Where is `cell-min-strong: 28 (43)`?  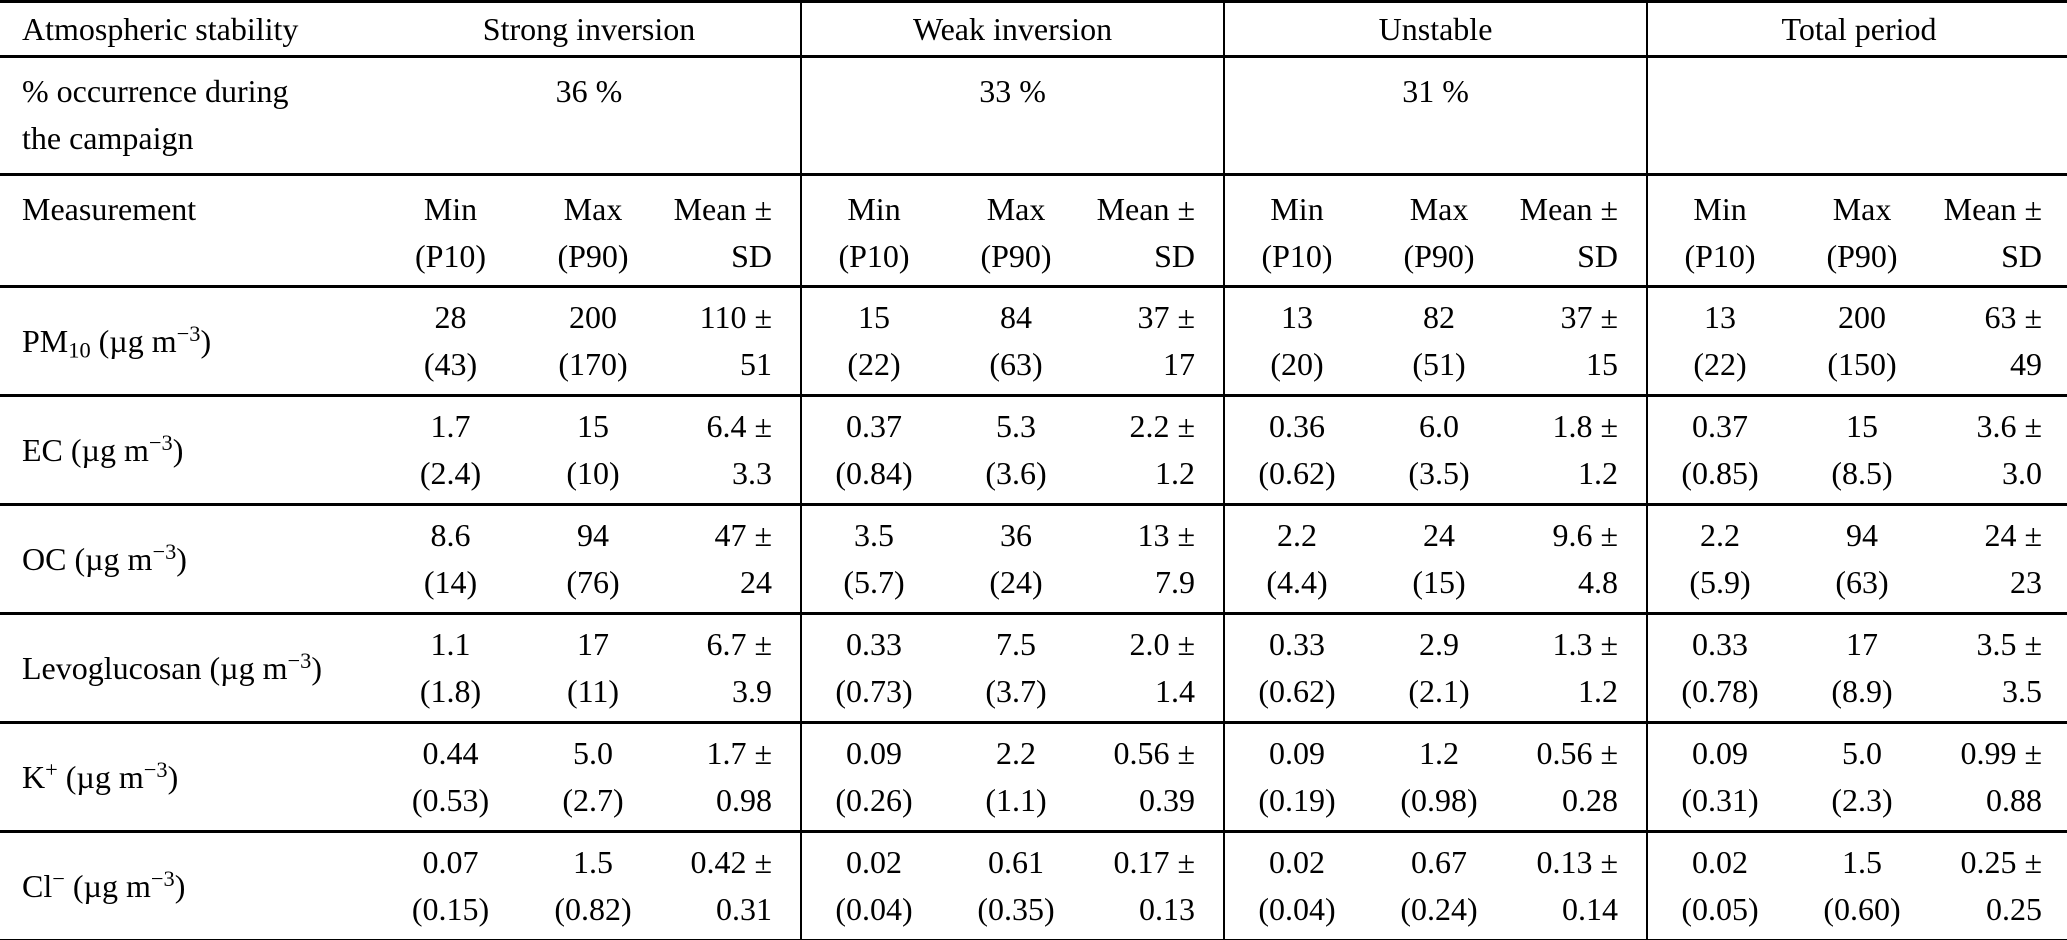
cell-min-strong: 28 (43) is located at coordinates (450, 341).